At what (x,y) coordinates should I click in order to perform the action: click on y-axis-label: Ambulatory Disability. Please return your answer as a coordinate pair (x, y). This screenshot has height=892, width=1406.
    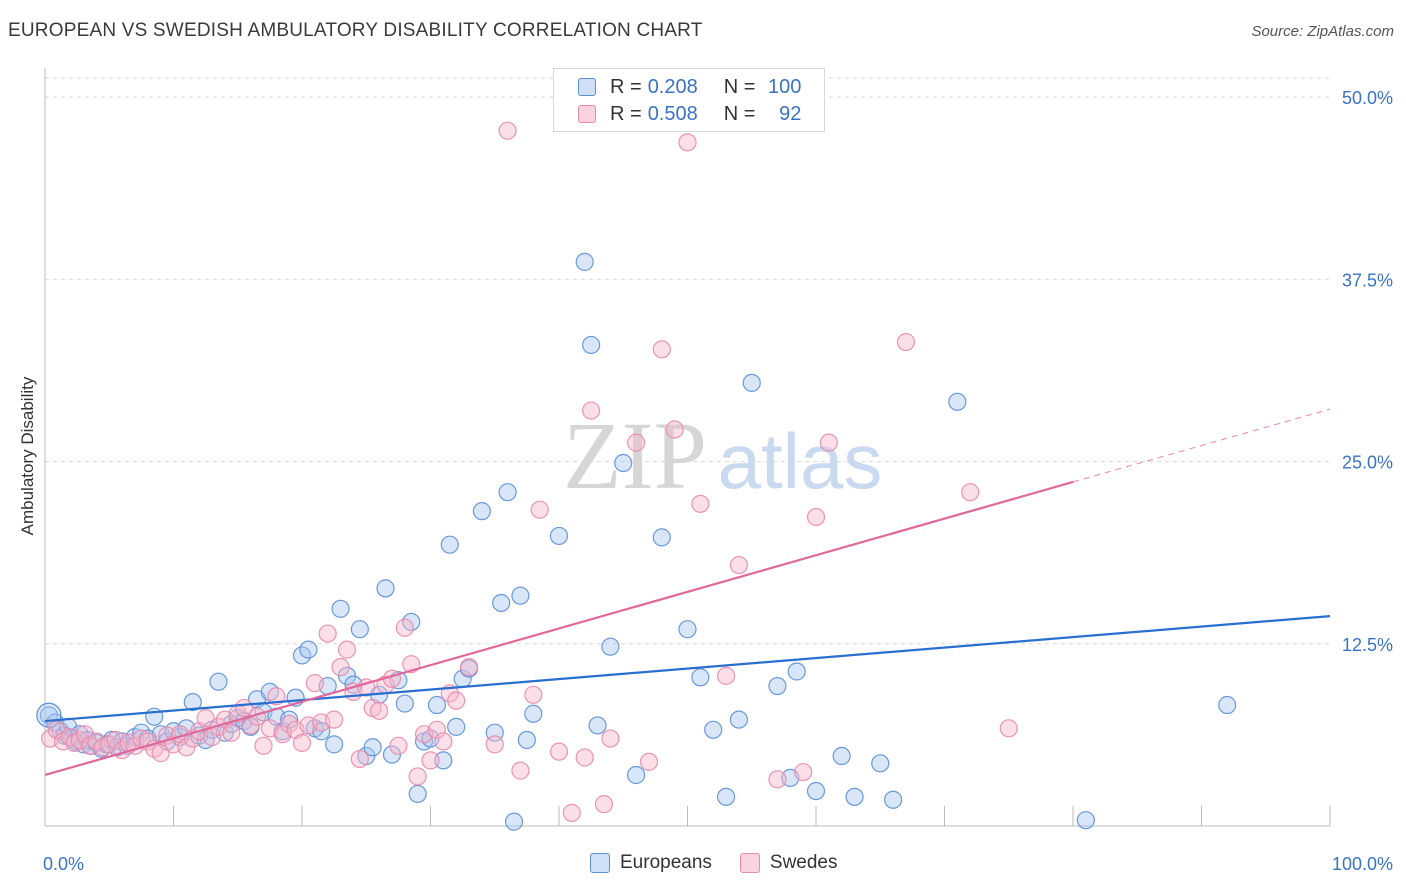
    Looking at the image, I should click on (27, 456).